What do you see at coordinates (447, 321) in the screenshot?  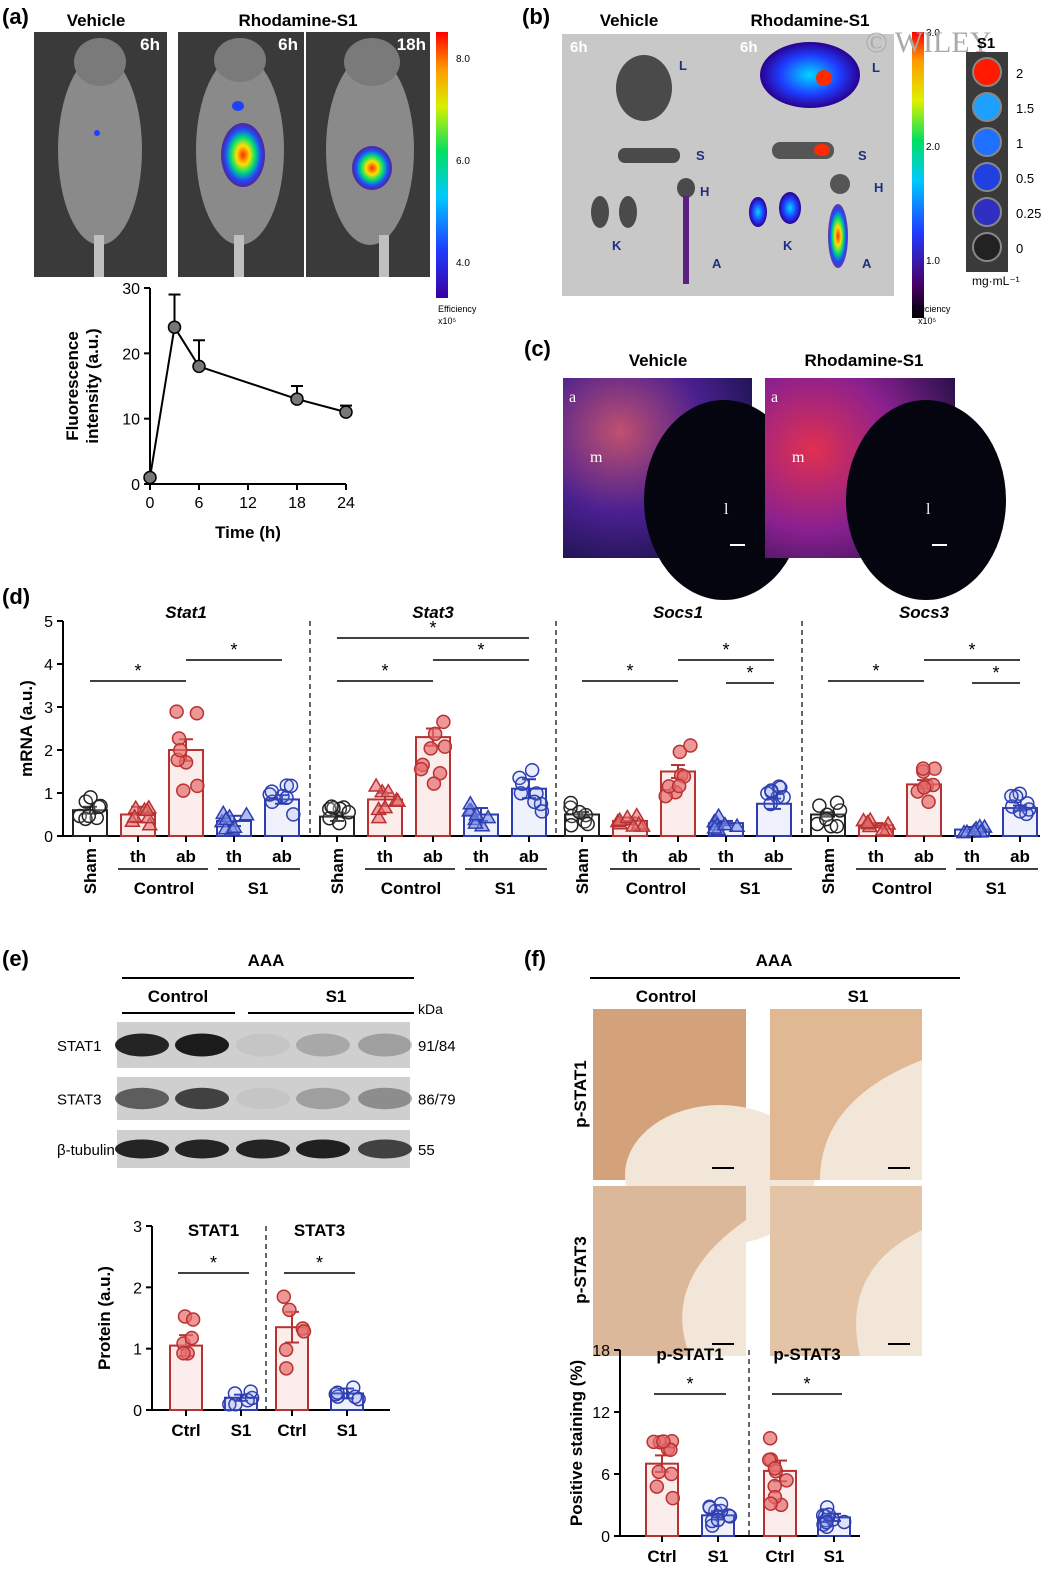 I see `colorbar-unit: x10⁵` at bounding box center [447, 321].